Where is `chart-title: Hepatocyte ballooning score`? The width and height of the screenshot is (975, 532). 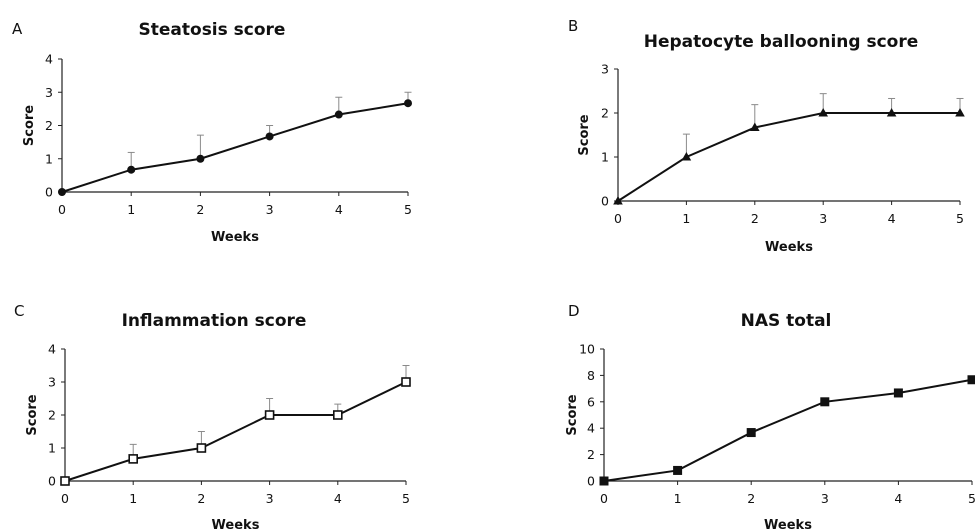
chart-title: Hepatocyte ballooning score is located at coordinates (781, 42).